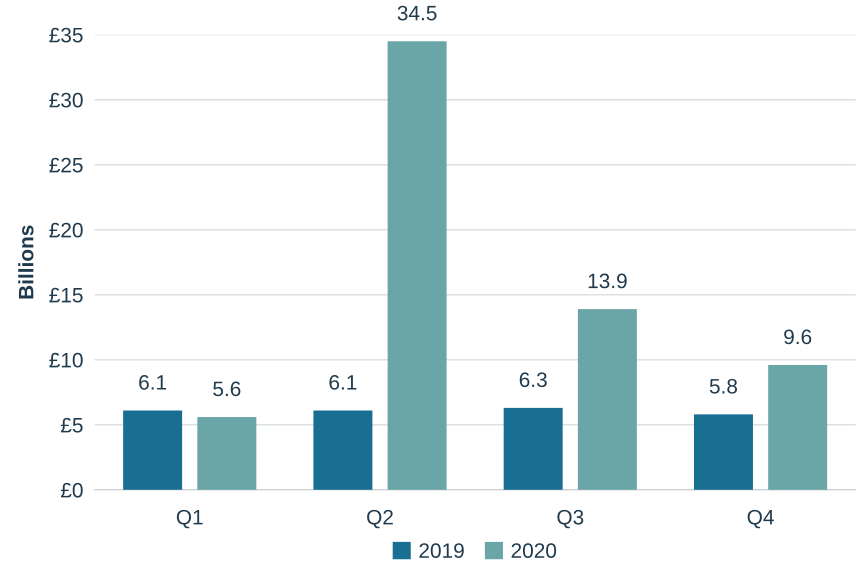  Describe the element at coordinates (607, 281) in the screenshot. I see `data-label: 13.9` at that location.